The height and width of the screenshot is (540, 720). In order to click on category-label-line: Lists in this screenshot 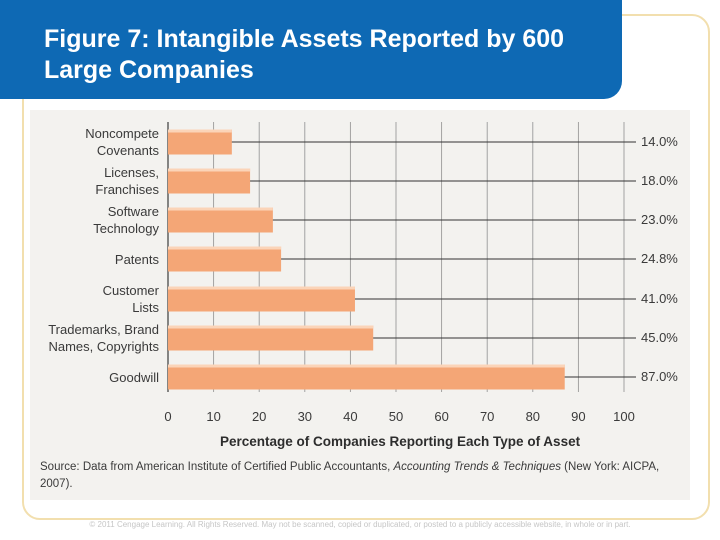, I will do `click(145, 307)`.